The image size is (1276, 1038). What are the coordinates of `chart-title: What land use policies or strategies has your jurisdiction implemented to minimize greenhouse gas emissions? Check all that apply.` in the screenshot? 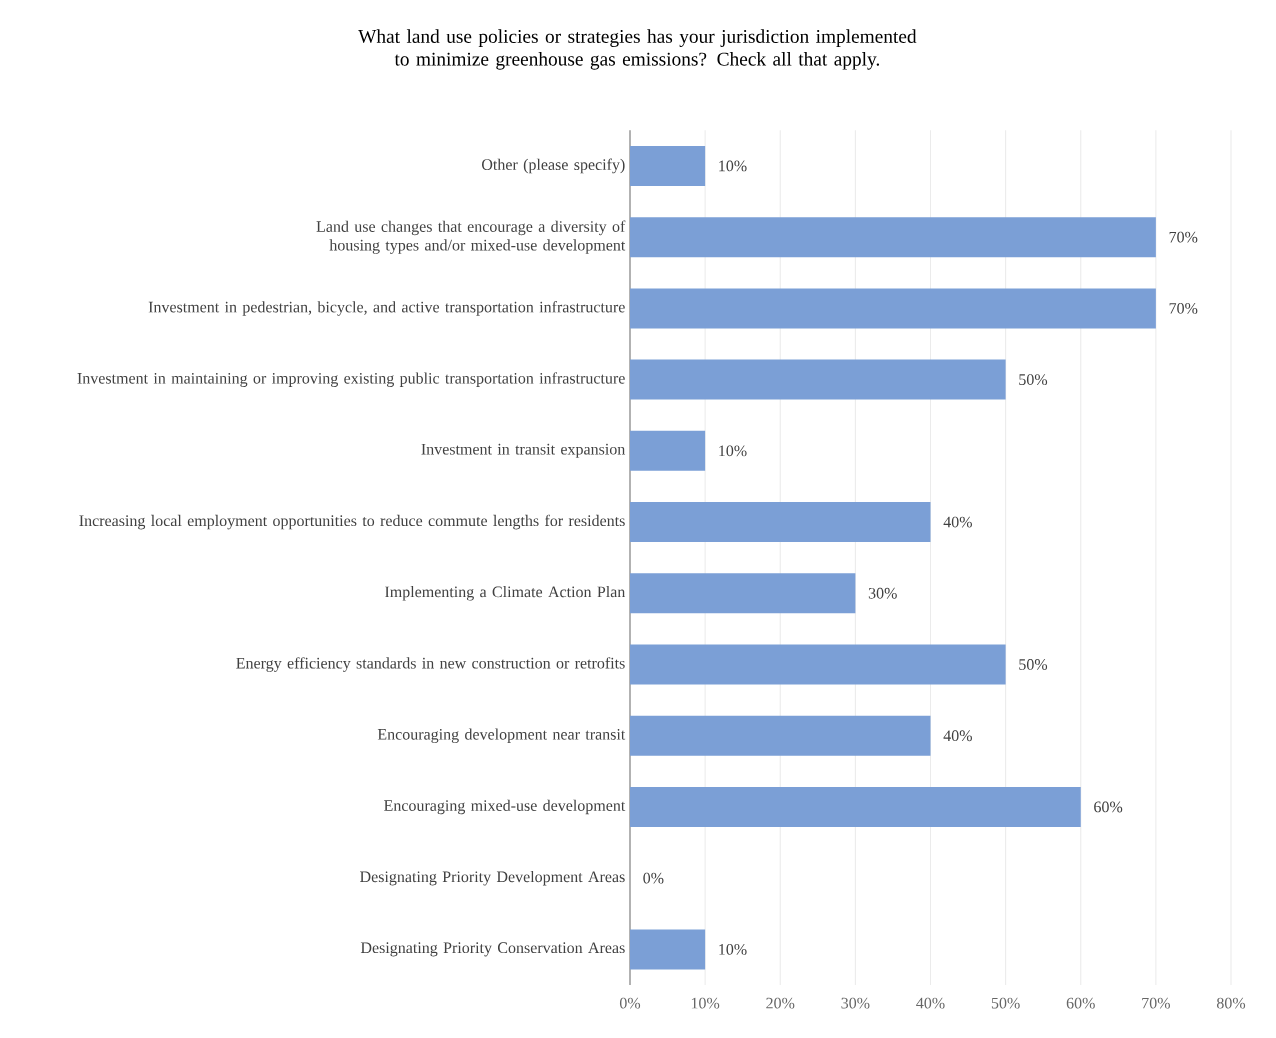 It's located at (637, 49).